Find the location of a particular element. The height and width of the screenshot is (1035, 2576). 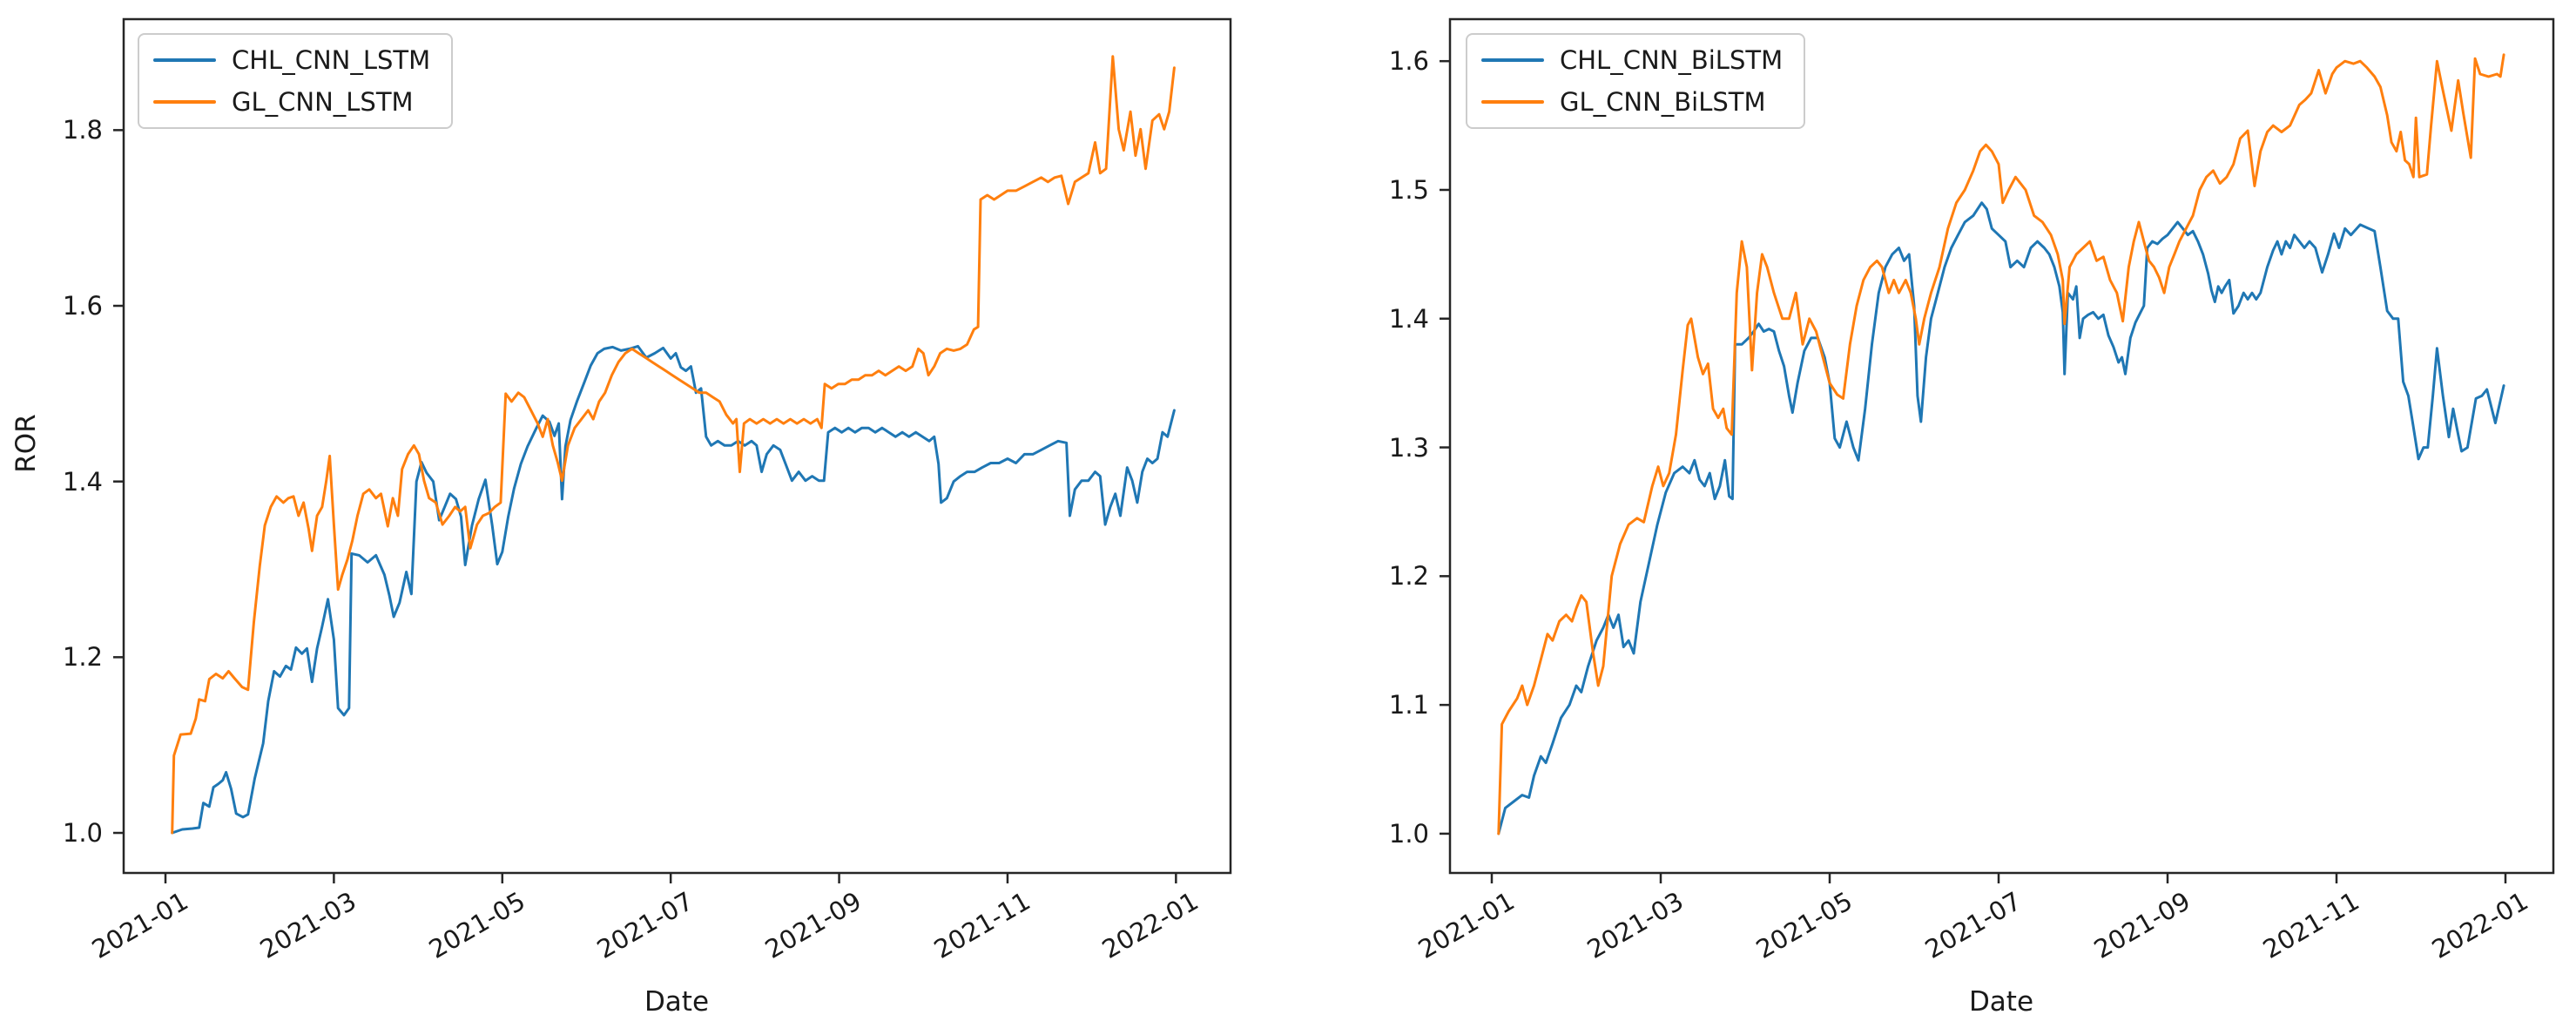

x-axis-label-left: Date is located at coordinates (677, 1002).